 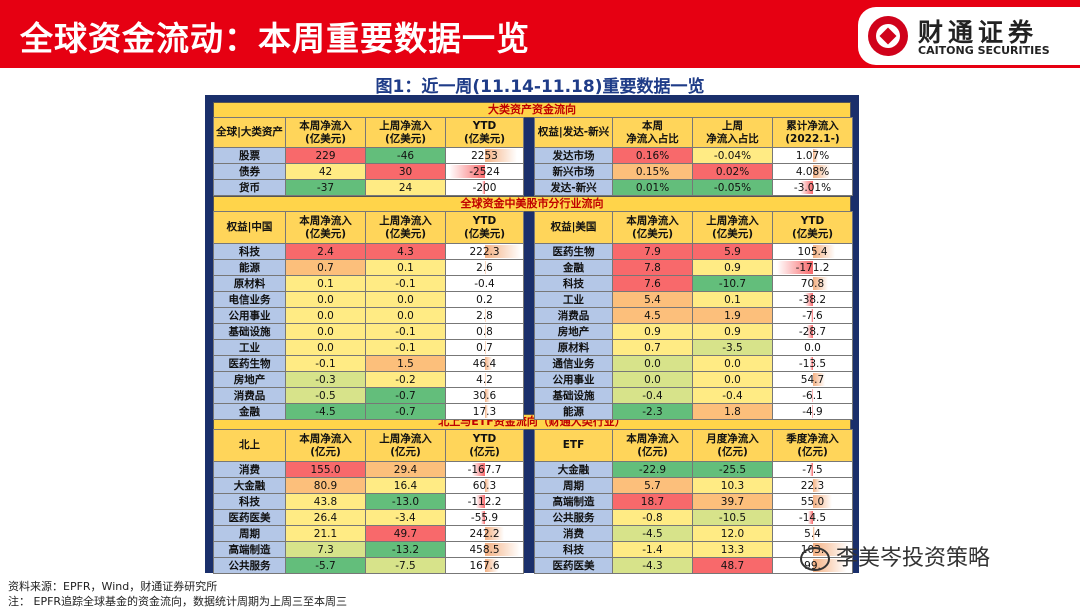 What do you see at coordinates (406, 470) in the screenshot?
I see `value-cell: 29.4` at bounding box center [406, 470].